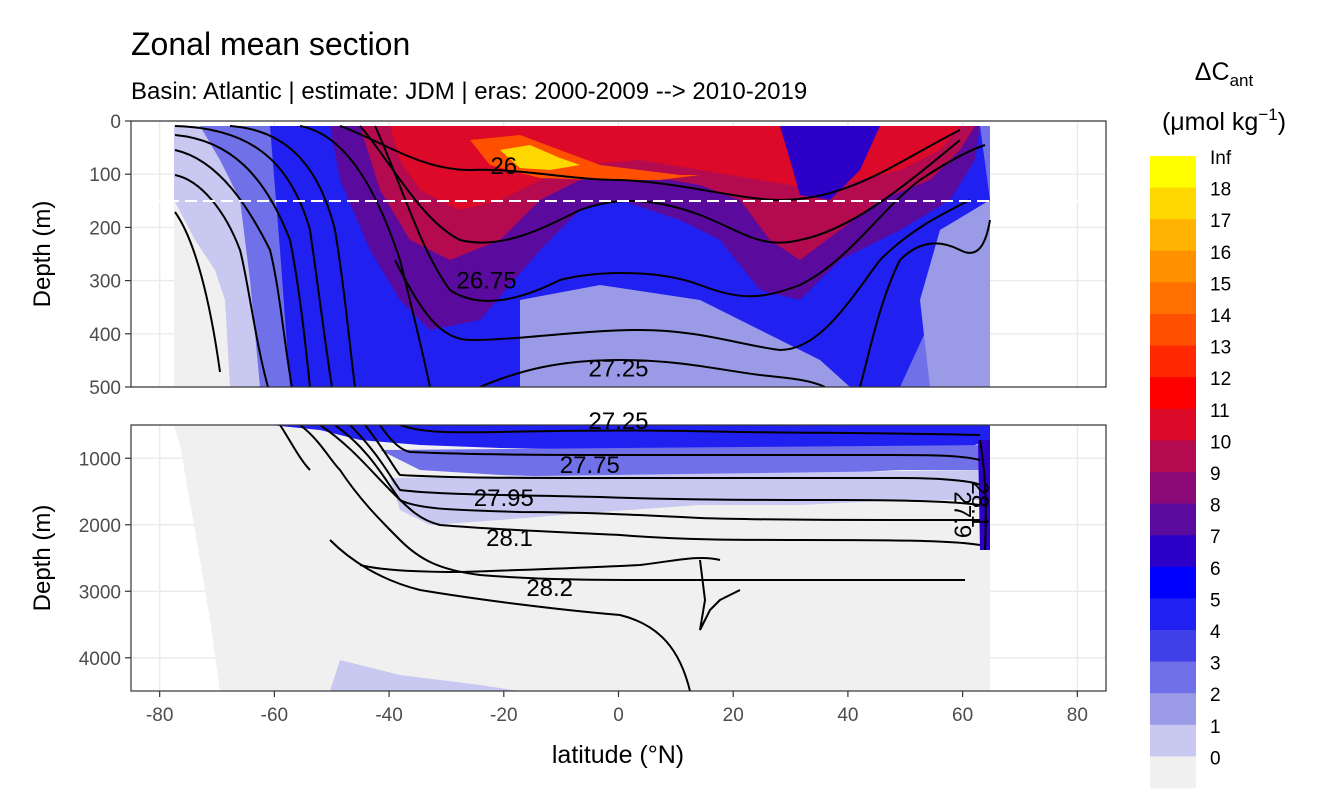 The width and height of the screenshot is (1344, 806). What do you see at coordinates (618, 715) in the screenshot?
I see `x-tick-label: 0` at bounding box center [618, 715].